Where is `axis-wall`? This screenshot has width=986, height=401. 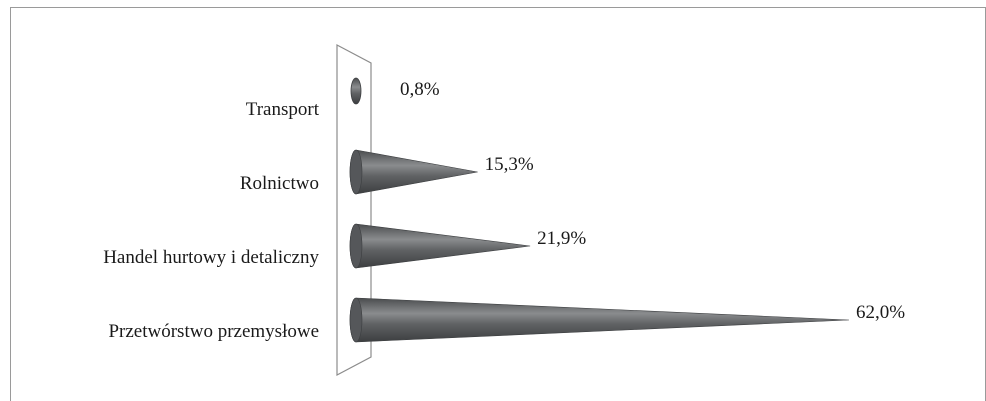
axis-wall is located at coordinates (354, 210).